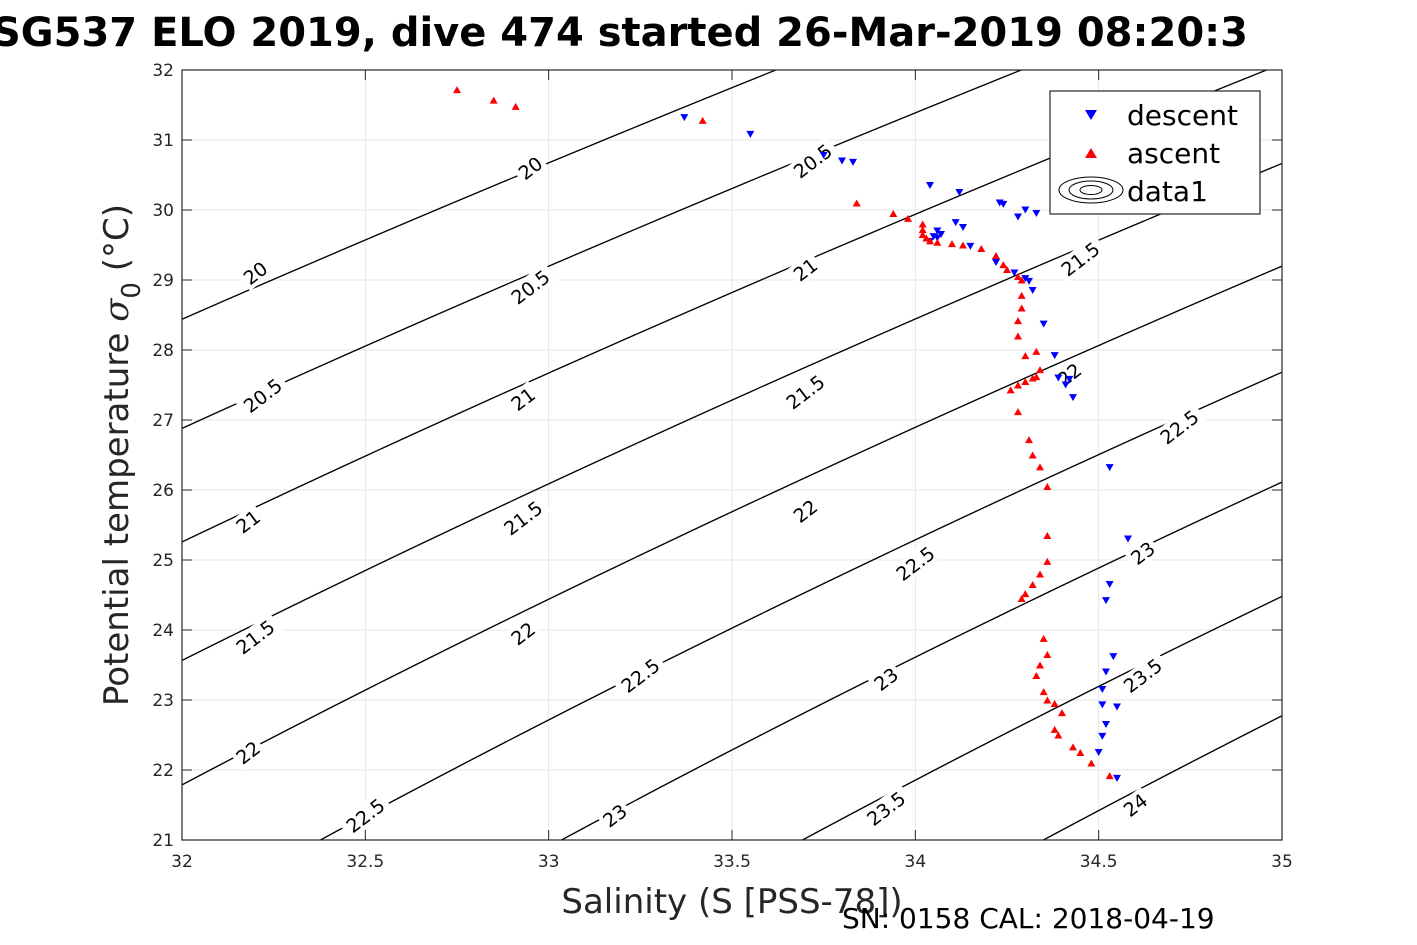  Describe the element at coordinates (365, 862) in the screenshot. I see `x-tick-label: 32.5` at that location.